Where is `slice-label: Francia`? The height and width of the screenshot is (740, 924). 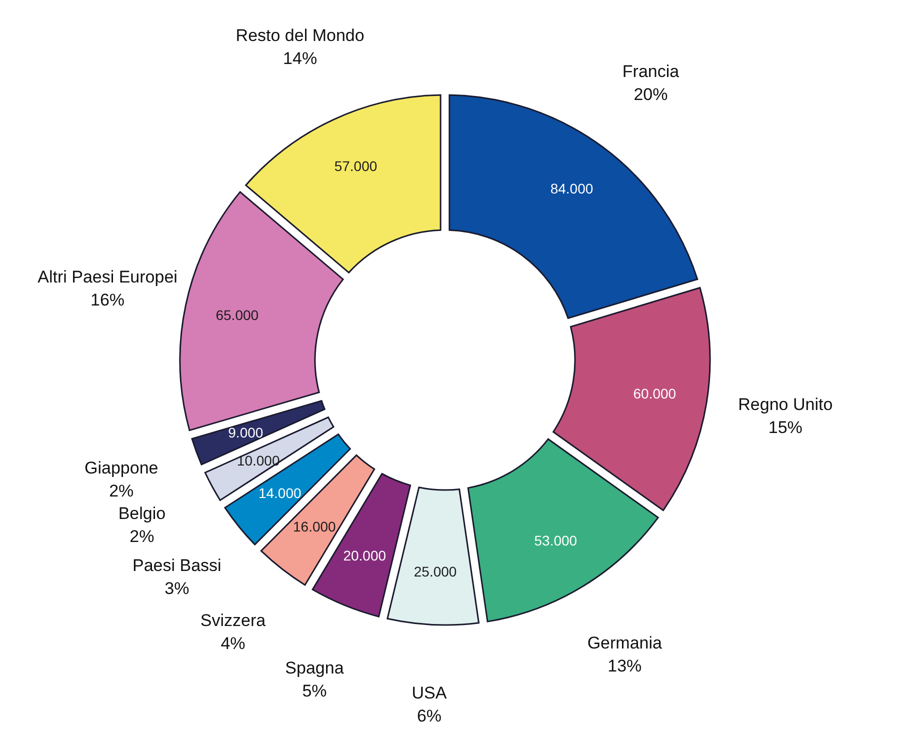 slice-label: Francia is located at coordinates (651, 72).